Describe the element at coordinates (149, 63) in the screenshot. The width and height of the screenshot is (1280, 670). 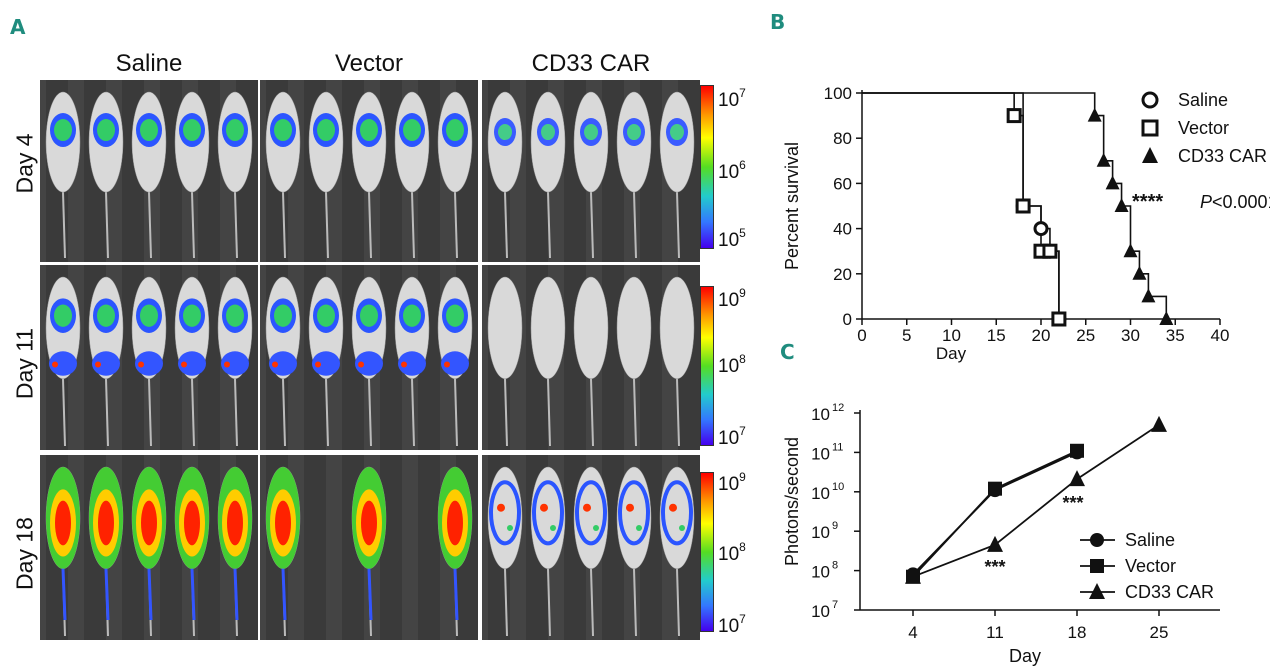
I see `column-label-saline: Saline` at that location.